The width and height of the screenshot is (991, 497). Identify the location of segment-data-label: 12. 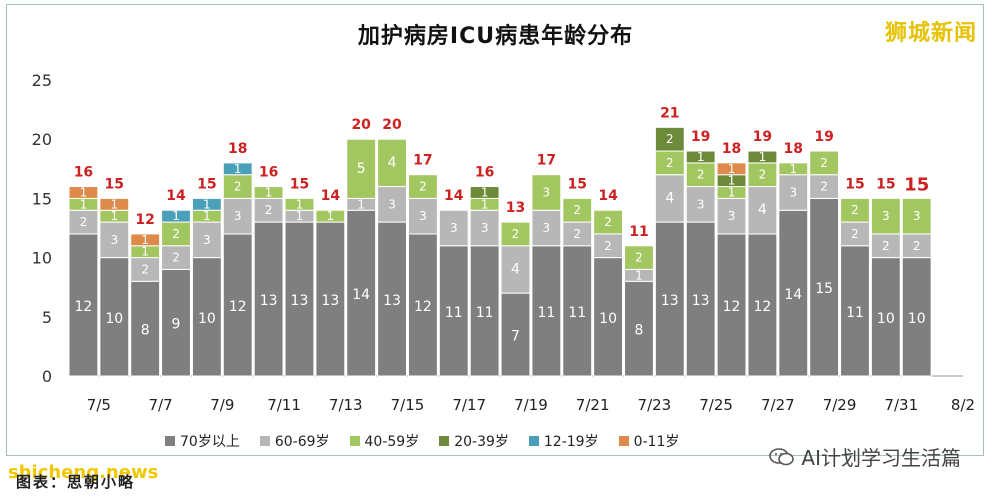
(732, 307).